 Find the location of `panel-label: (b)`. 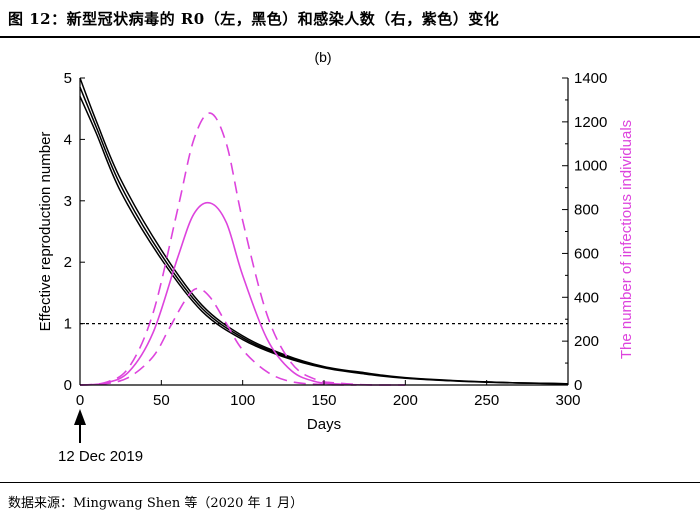

panel-label: (b) is located at coordinates (322, 57).